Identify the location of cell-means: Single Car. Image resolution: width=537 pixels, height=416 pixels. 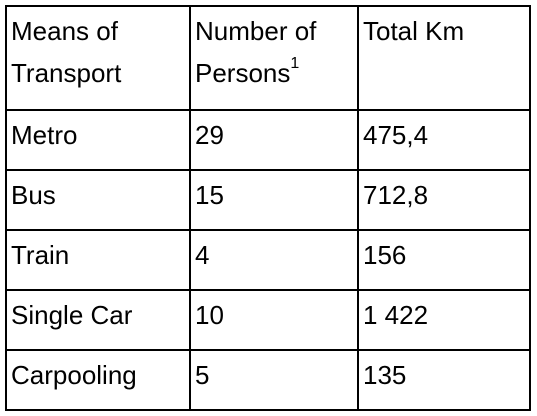
(98, 320).